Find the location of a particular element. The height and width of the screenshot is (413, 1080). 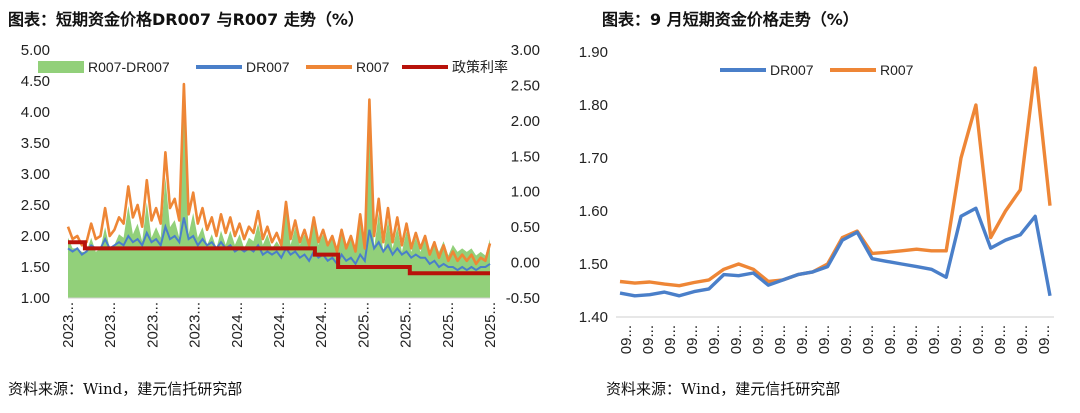

right-chart-source: 资料来源：Wind，建元信托研究部 is located at coordinates (723, 389).